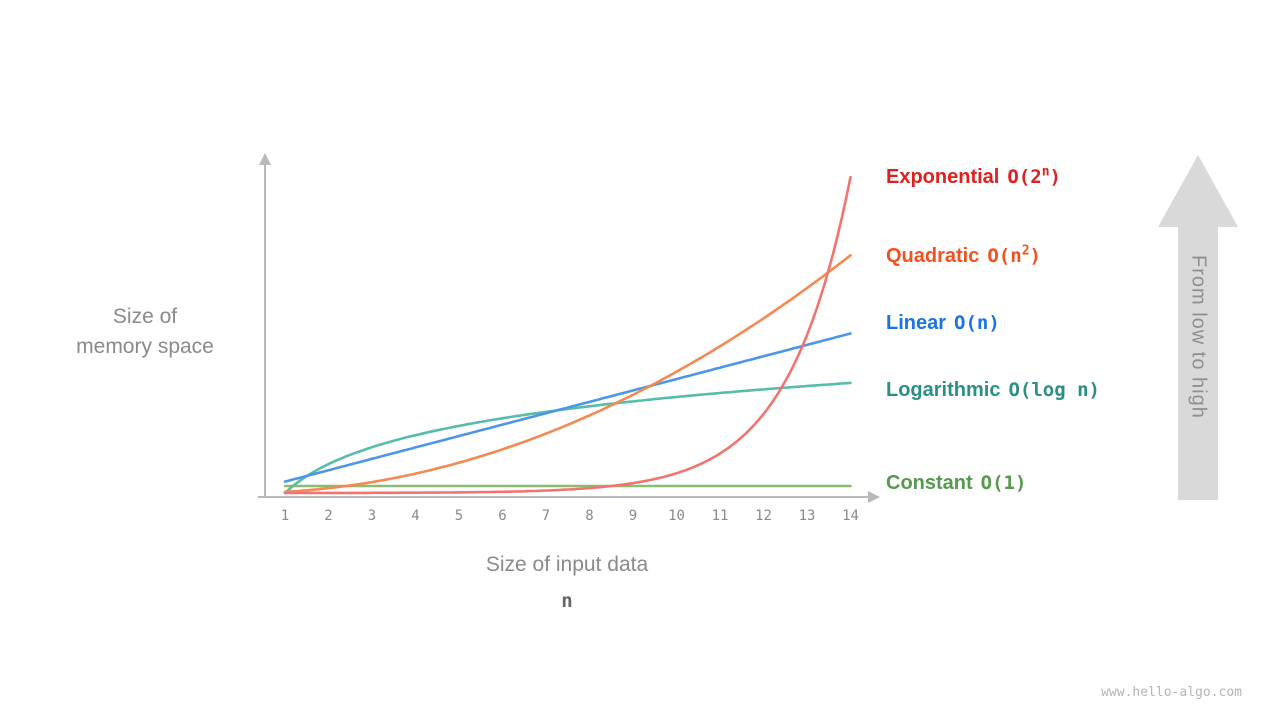 This screenshot has height=720, width=1280. I want to click on x-tick-13: 13, so click(807, 516).